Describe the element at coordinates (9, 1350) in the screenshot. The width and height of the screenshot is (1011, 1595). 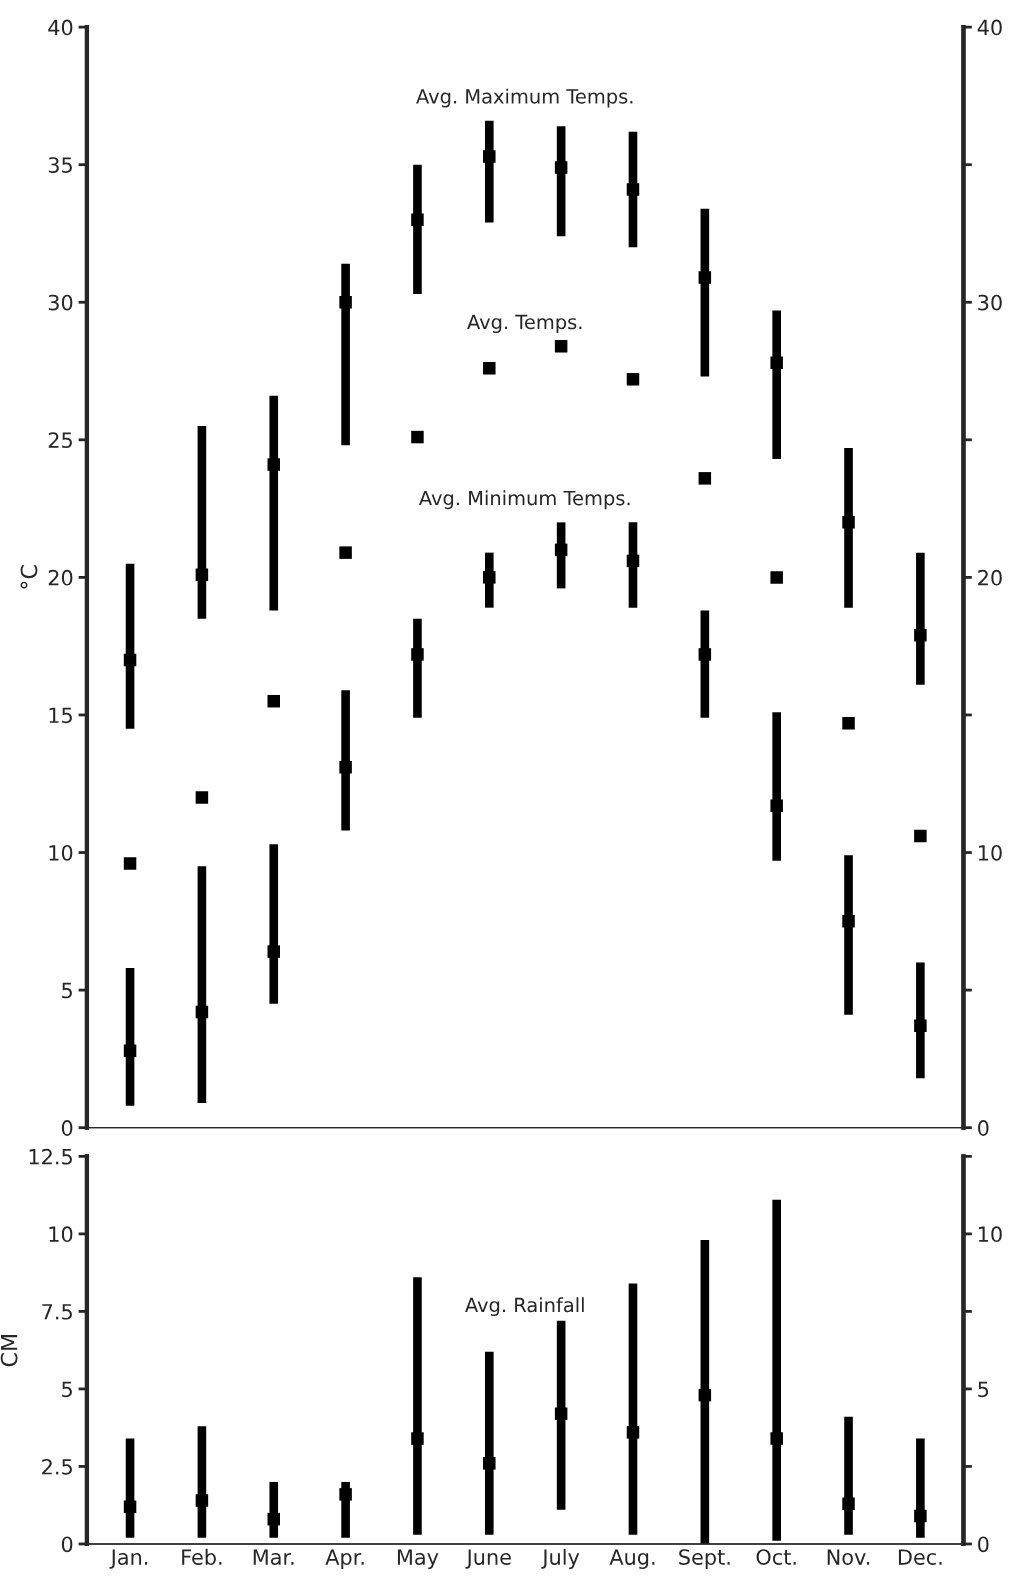
I see `y-axis-title: CM` at that location.